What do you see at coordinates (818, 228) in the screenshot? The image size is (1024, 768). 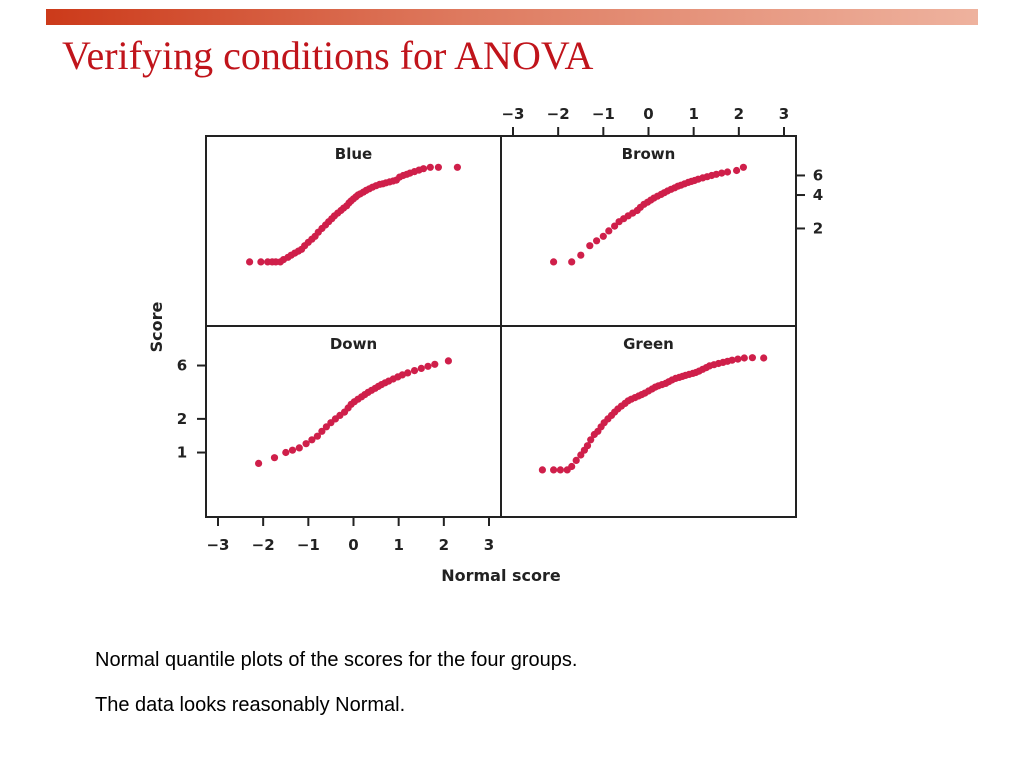 I see `y-tick-label-right: 2` at bounding box center [818, 228].